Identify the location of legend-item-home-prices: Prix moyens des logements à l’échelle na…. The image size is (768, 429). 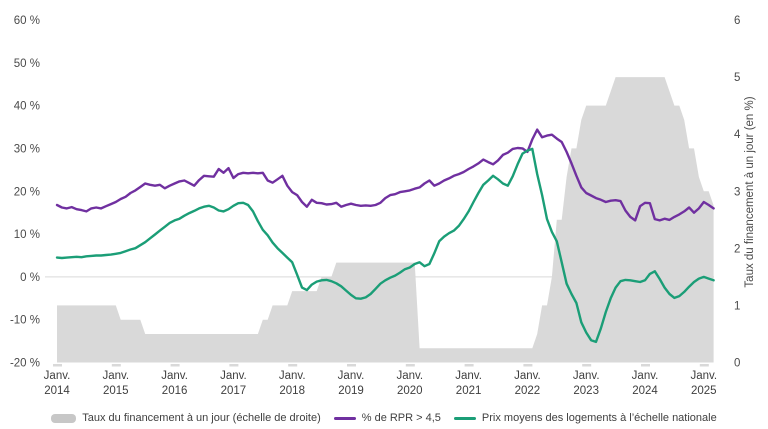
(585, 418).